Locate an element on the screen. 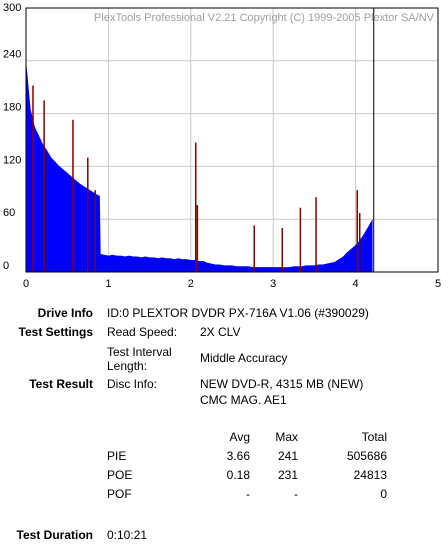 The image size is (448, 544). x-tick-label: 3 is located at coordinates (273, 284).